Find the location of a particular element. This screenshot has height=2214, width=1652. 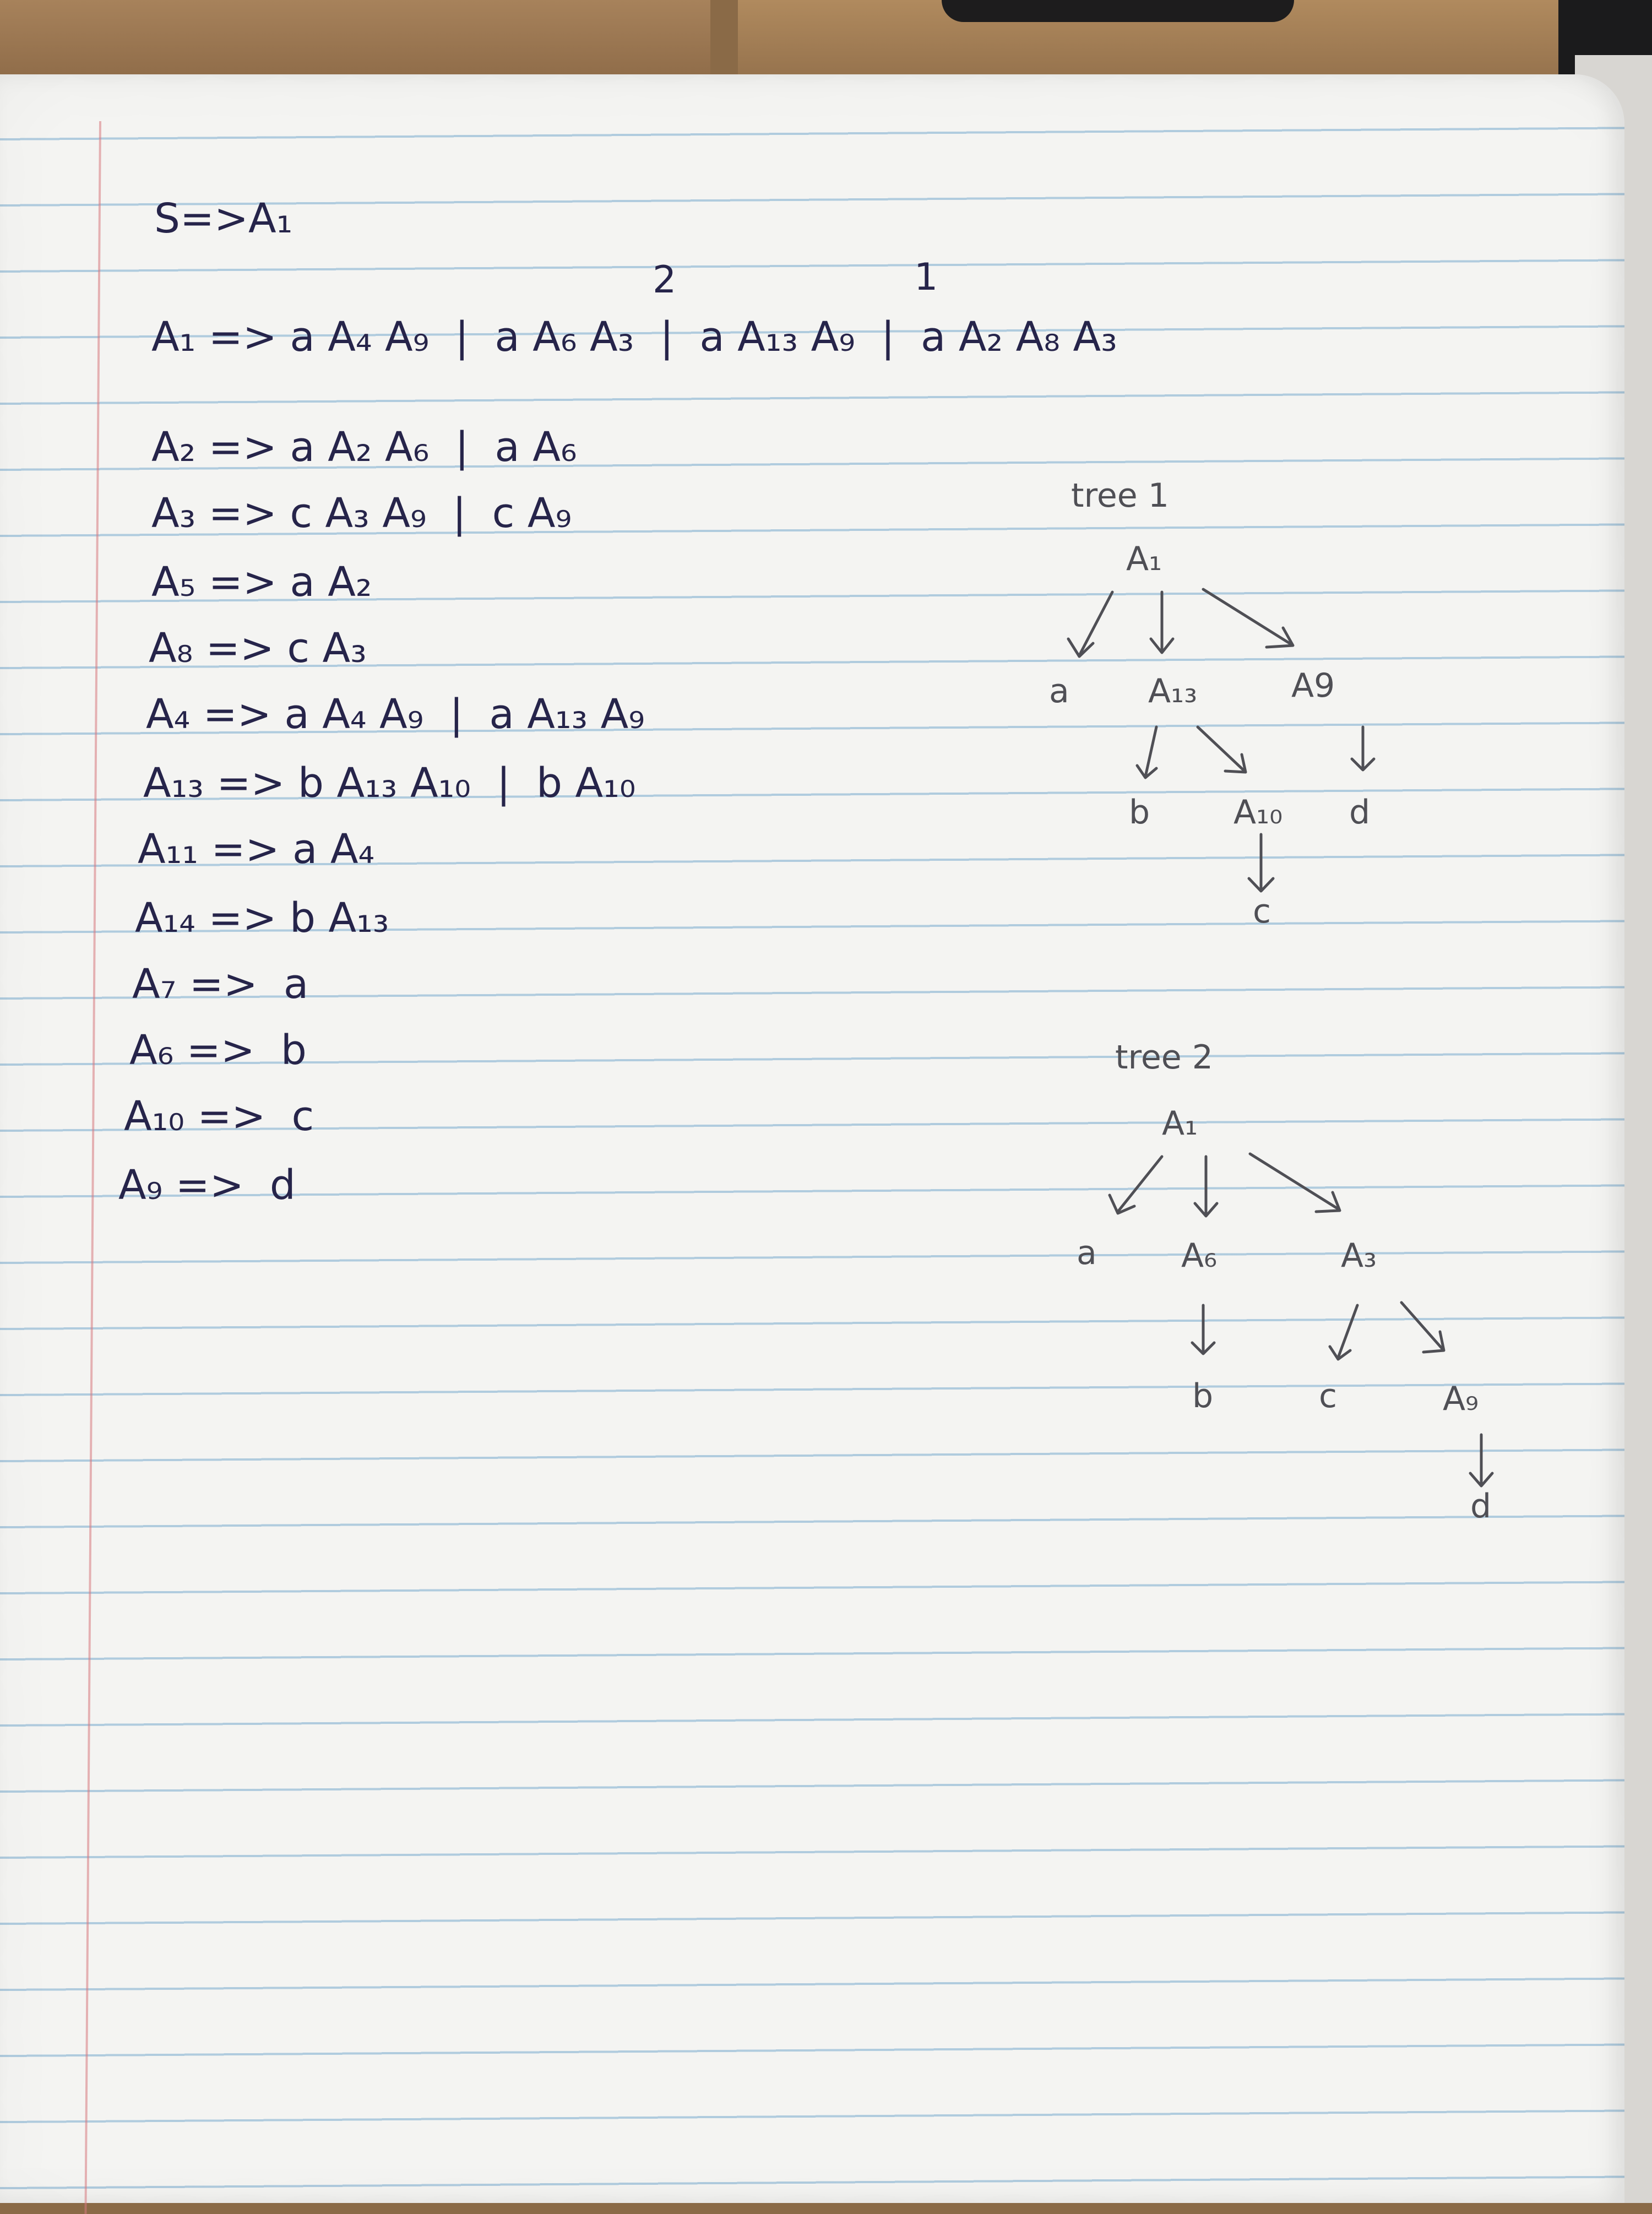

tree1-edge-mid-left is located at coordinates (1151, 751).